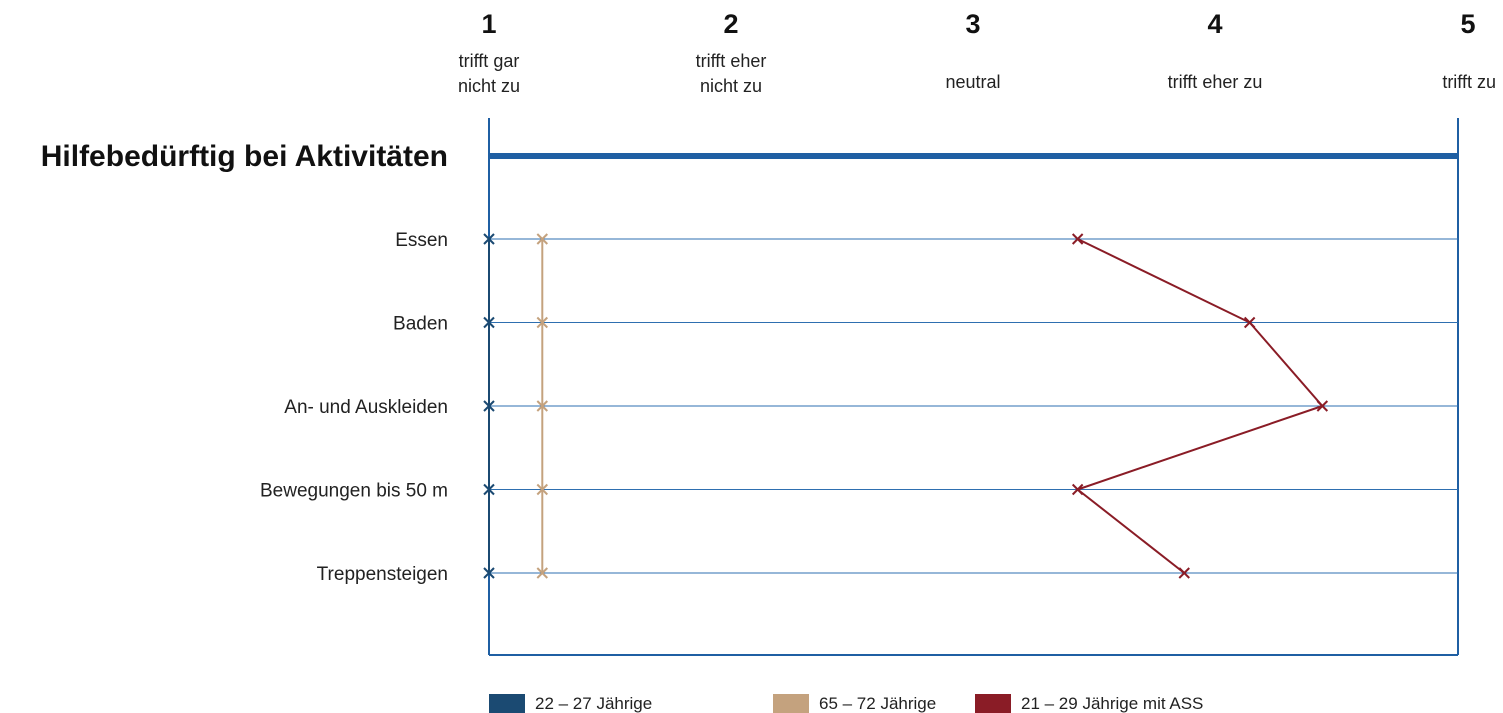  What do you see at coordinates (244, 156) in the screenshot?
I see `chart-title: Hilfebedürftig bei Aktivitäten` at bounding box center [244, 156].